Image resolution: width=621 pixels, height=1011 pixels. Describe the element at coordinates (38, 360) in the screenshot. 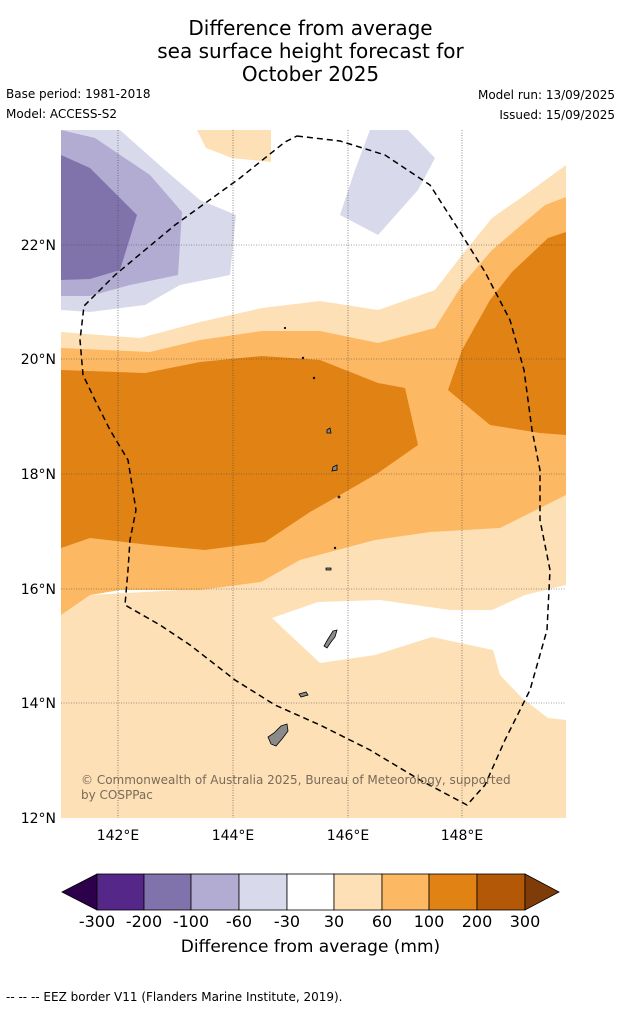

I see `lat-tick-20: 20°N` at that location.